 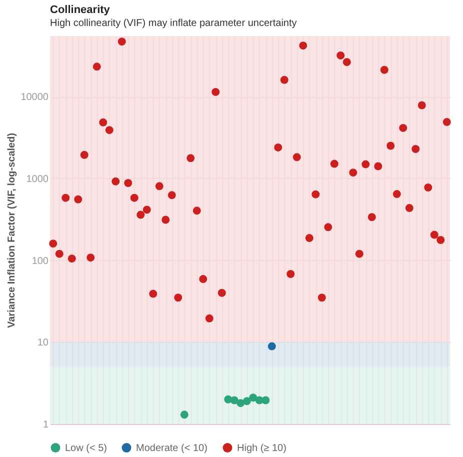 I want to click on y-tick-label: 10000, so click(x=34, y=98).